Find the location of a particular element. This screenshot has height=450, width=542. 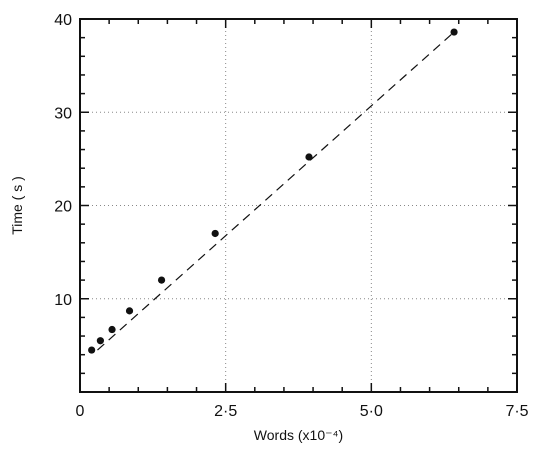

x-tick-label: 7·5 is located at coordinates (516, 411).